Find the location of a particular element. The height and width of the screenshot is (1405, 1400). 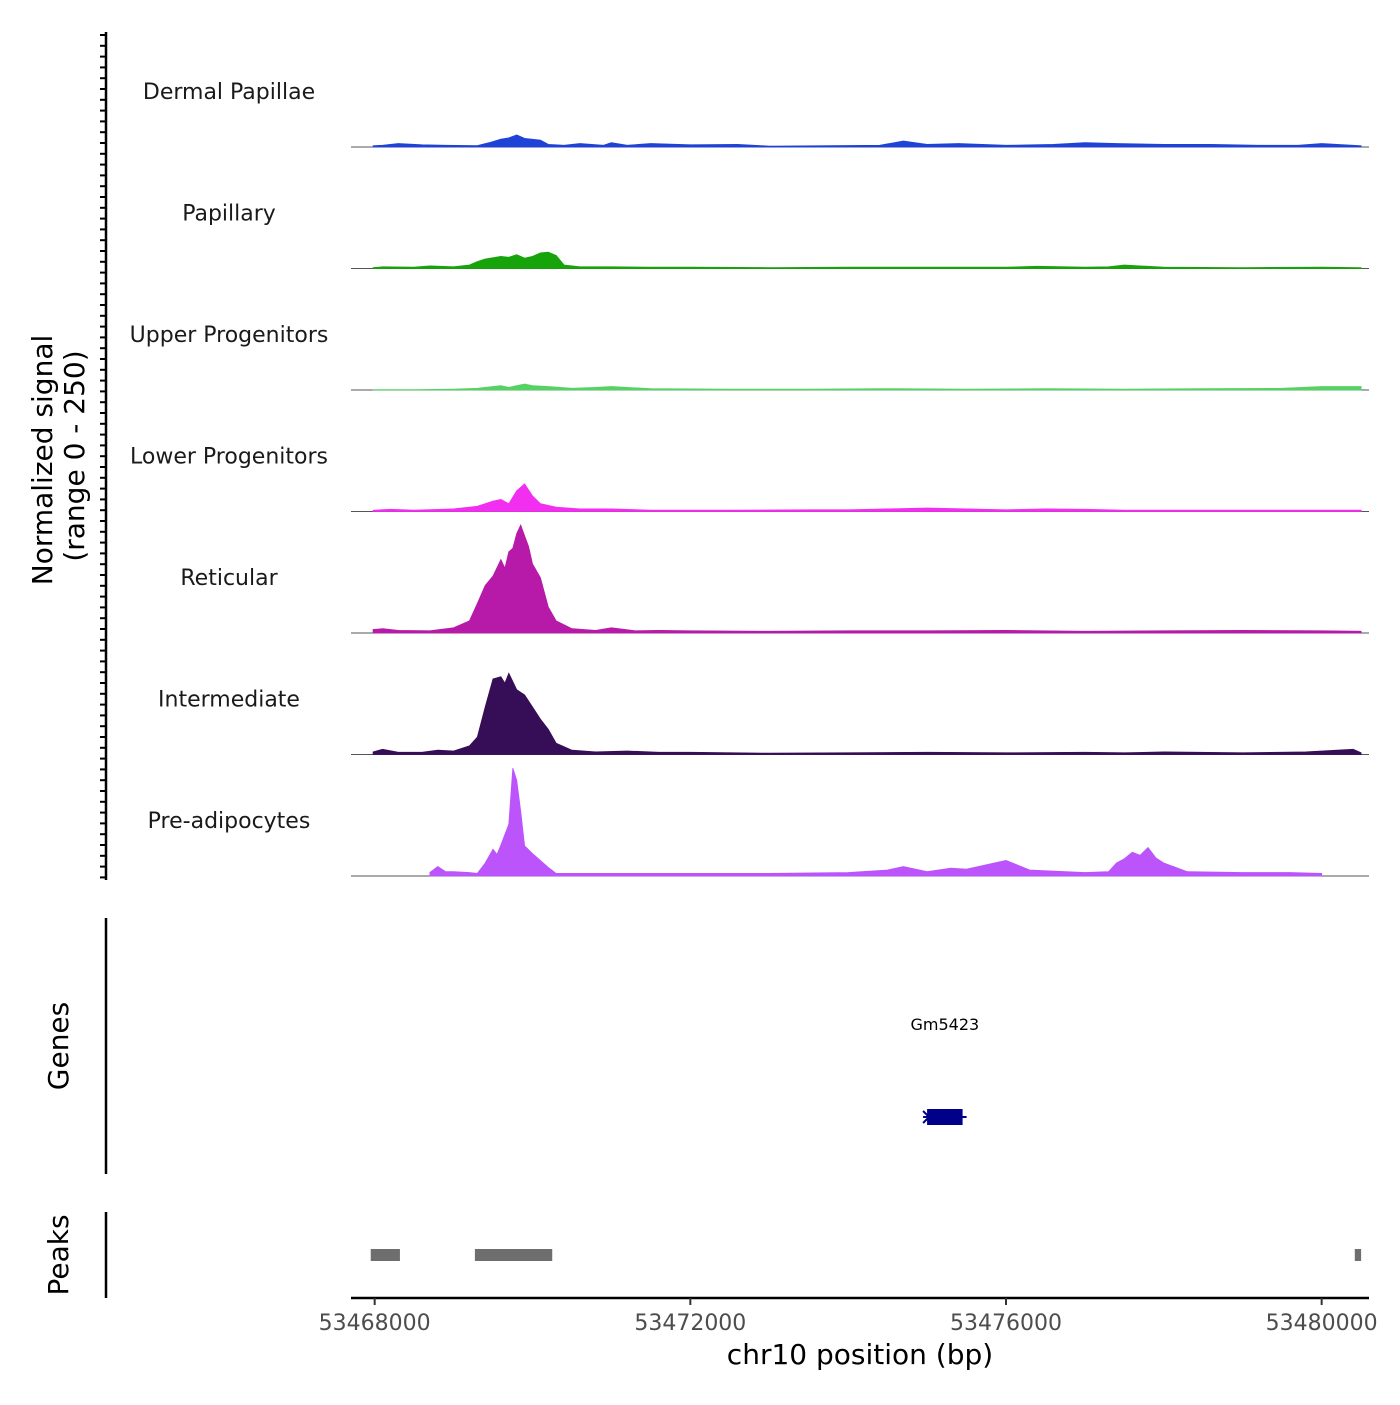

x-tick-label: 53480000 is located at coordinates (1322, 1323).